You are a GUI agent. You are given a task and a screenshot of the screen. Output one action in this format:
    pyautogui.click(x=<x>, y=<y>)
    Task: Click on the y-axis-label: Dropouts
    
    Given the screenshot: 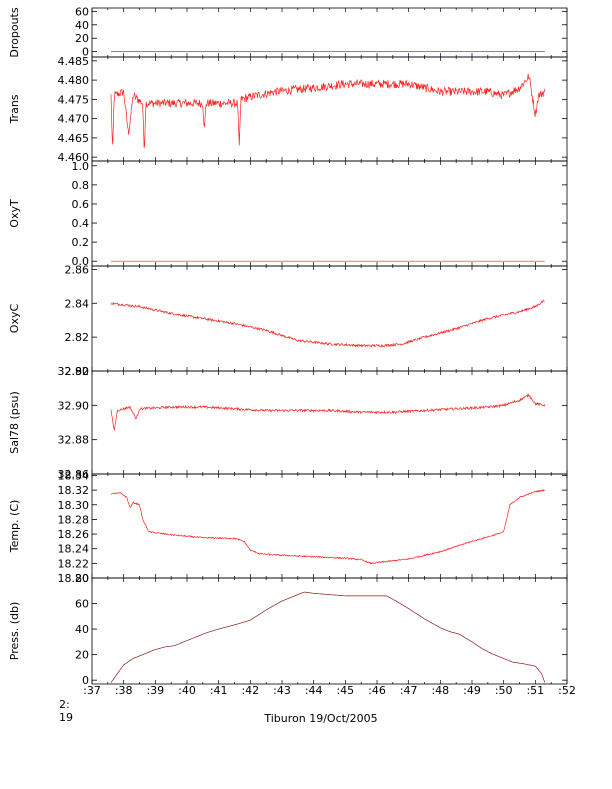 What is the action you would take?
    pyautogui.click(x=14, y=32)
    